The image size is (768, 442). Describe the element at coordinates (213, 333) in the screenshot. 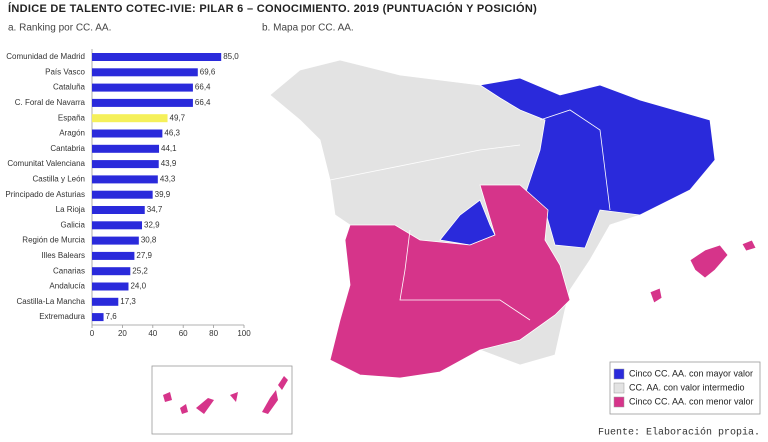

I see `x-tick-label: 80` at that location.